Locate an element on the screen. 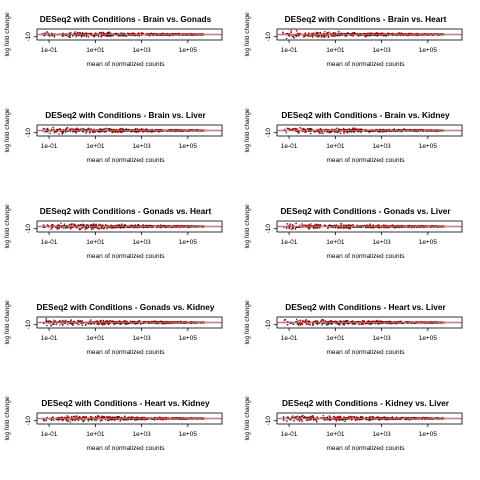 This screenshot has height=480, width=480. x-axis-title: mean of normalized counts is located at coordinates (125, 64).